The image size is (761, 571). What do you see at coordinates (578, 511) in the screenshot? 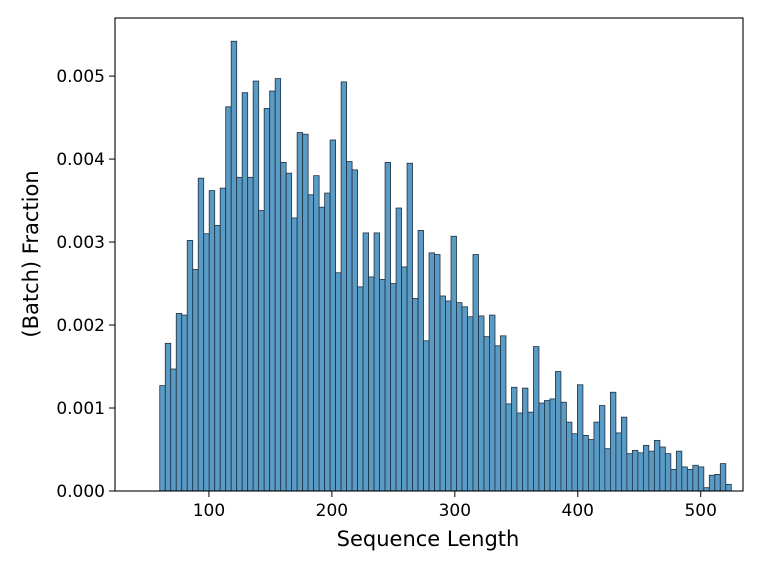
I see `x-tick-label: 400` at bounding box center [578, 511].